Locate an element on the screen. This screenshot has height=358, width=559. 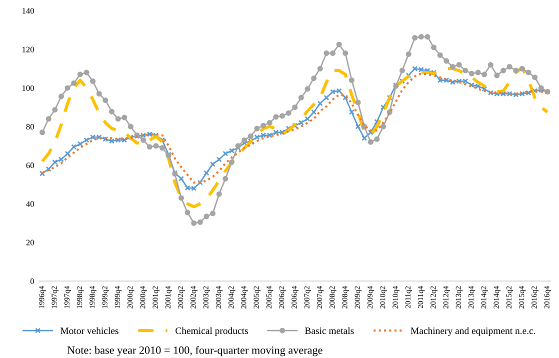
y-tick-label: 60 is located at coordinates (30, 165).